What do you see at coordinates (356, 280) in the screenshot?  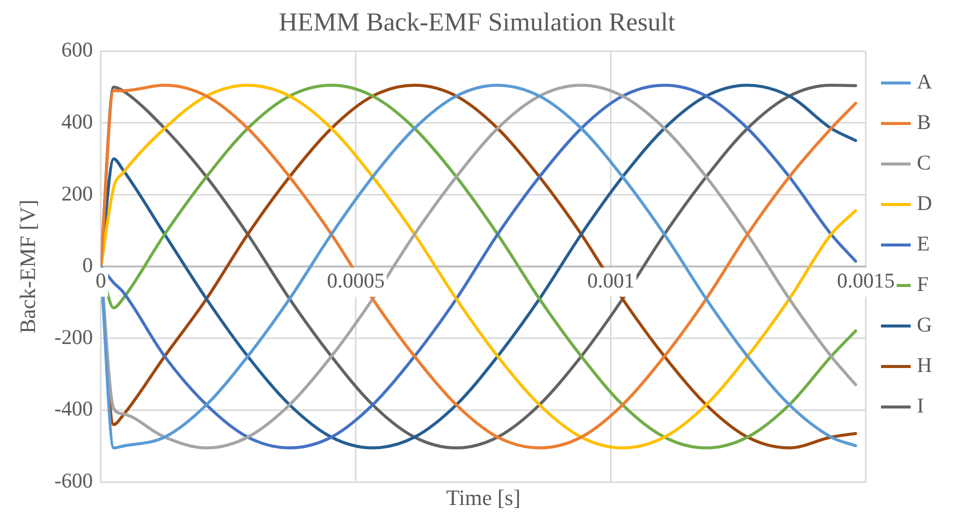 I see `x-tick-label: 0.0005` at bounding box center [356, 280].